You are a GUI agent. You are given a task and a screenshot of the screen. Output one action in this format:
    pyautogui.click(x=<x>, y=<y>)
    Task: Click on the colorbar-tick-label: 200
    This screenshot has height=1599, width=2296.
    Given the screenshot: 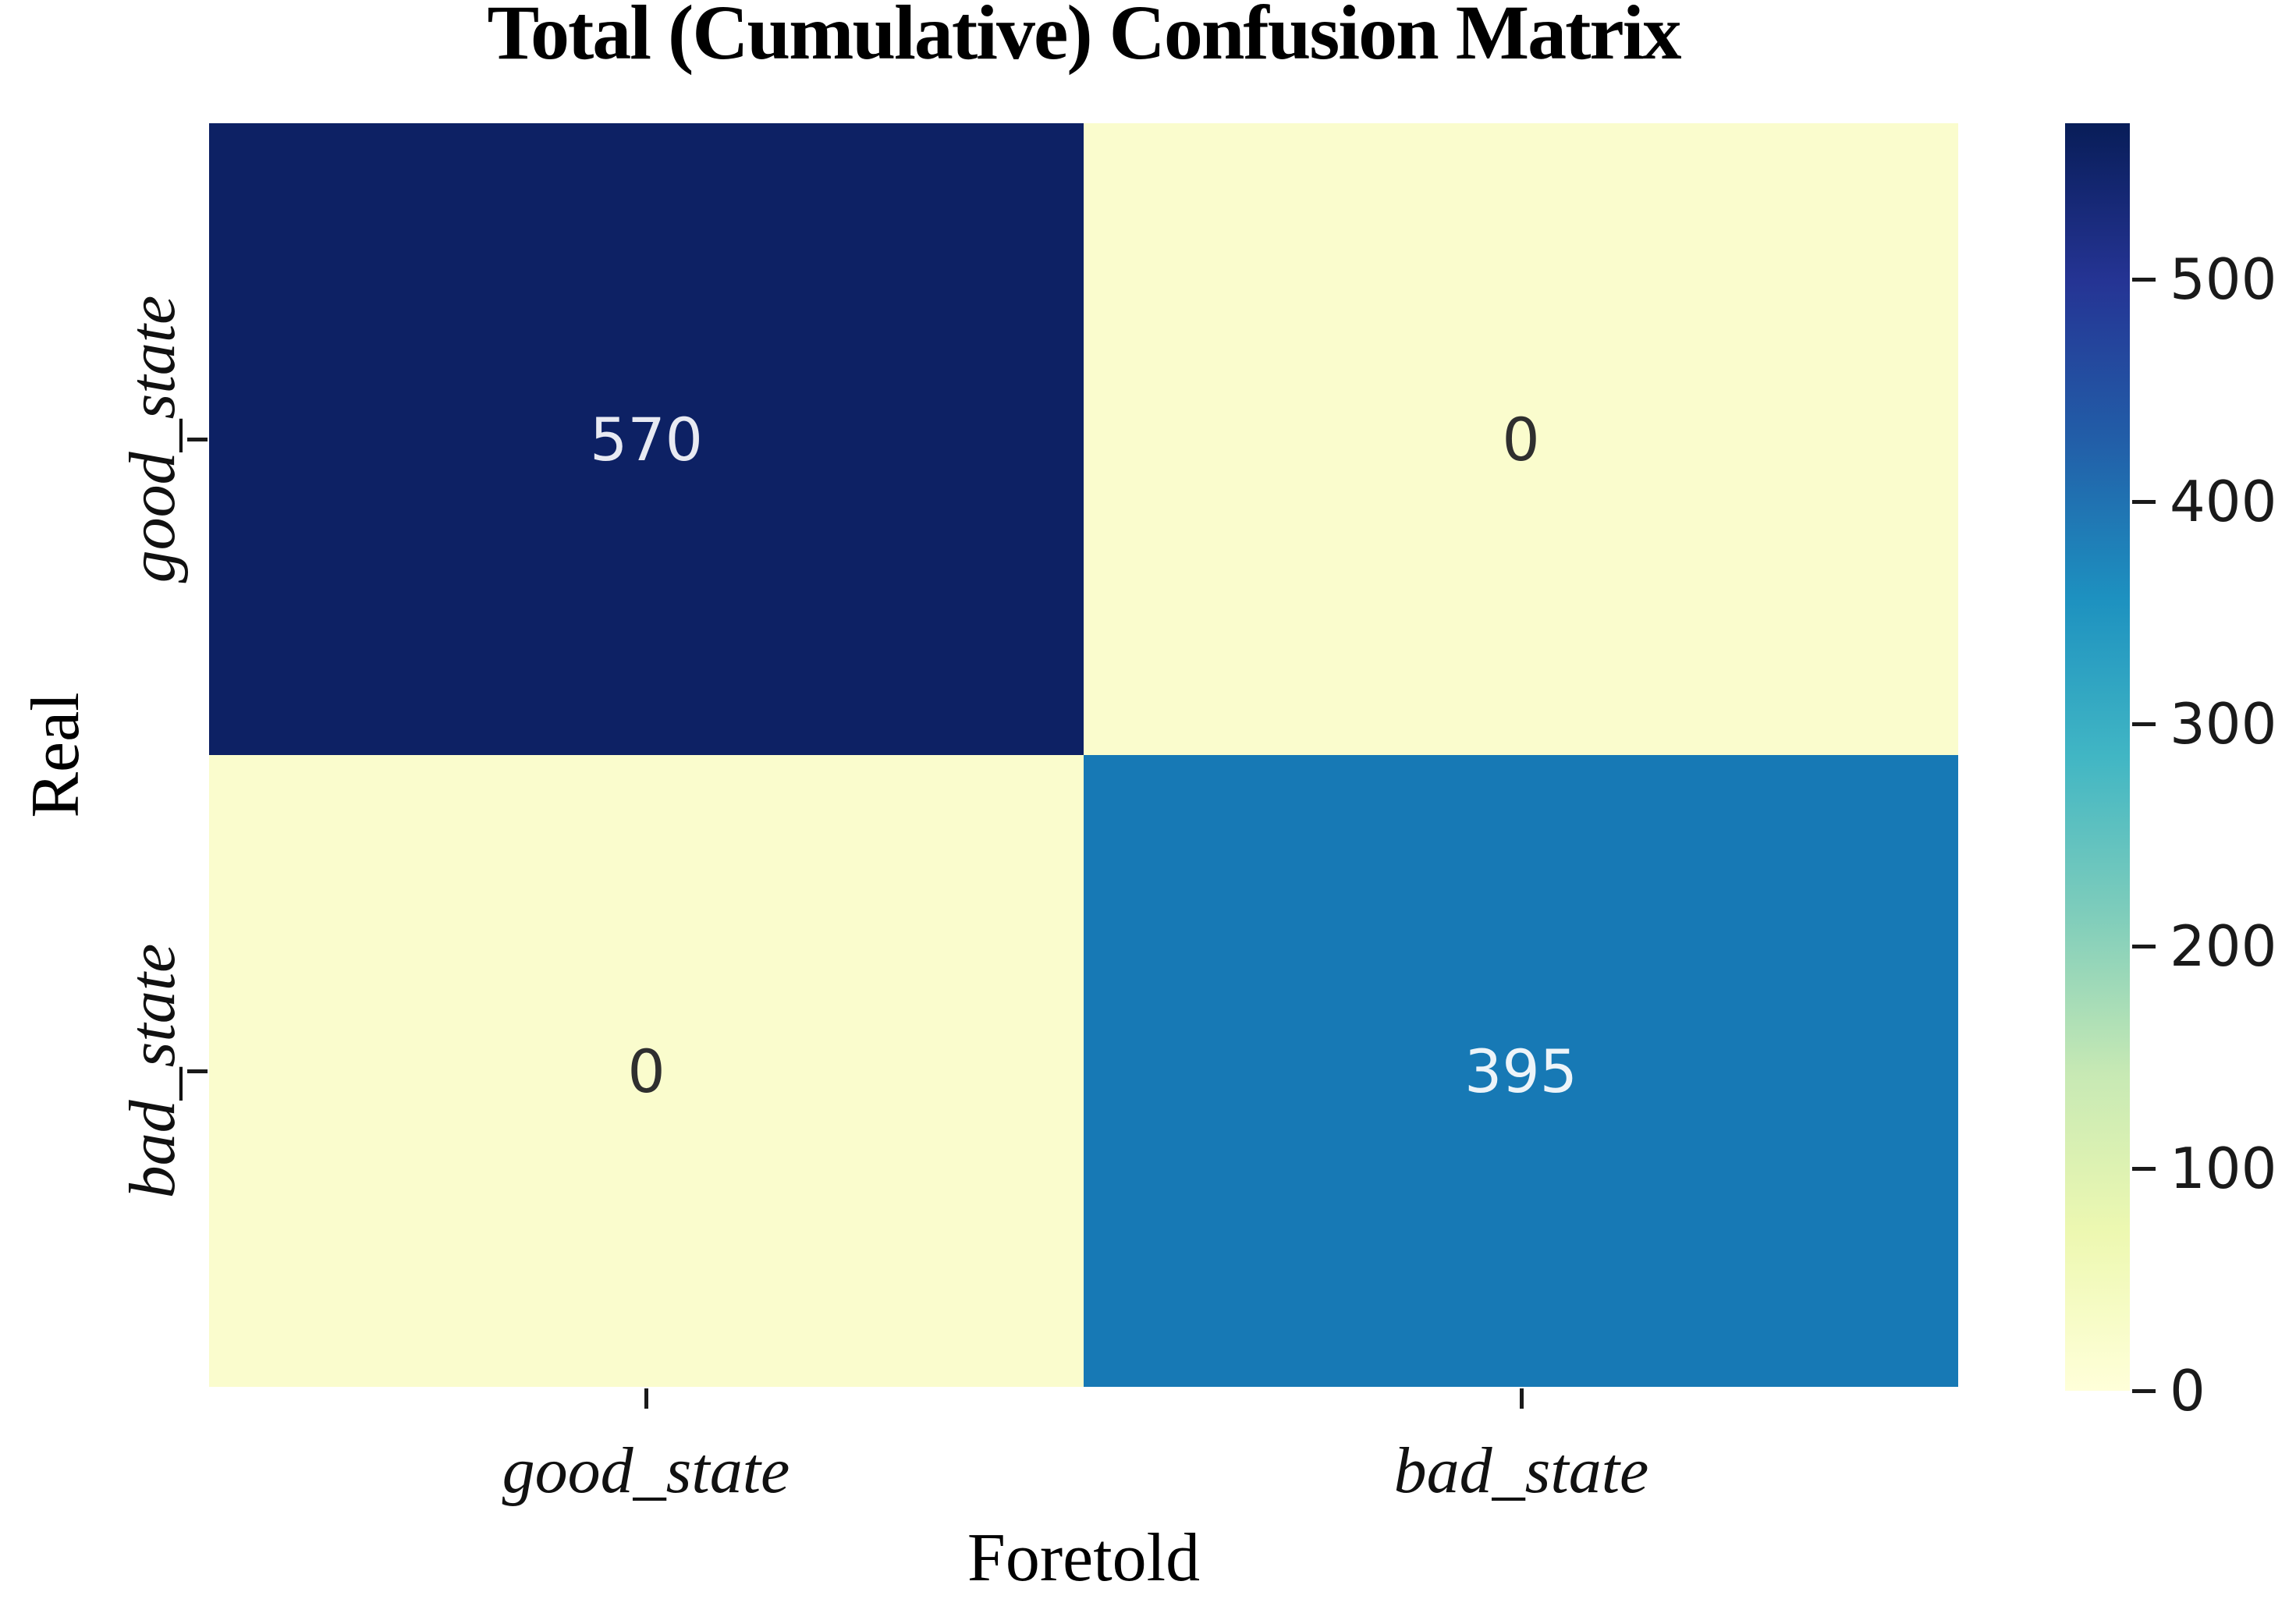 What is the action you would take?
    pyautogui.click(x=2224, y=946)
    